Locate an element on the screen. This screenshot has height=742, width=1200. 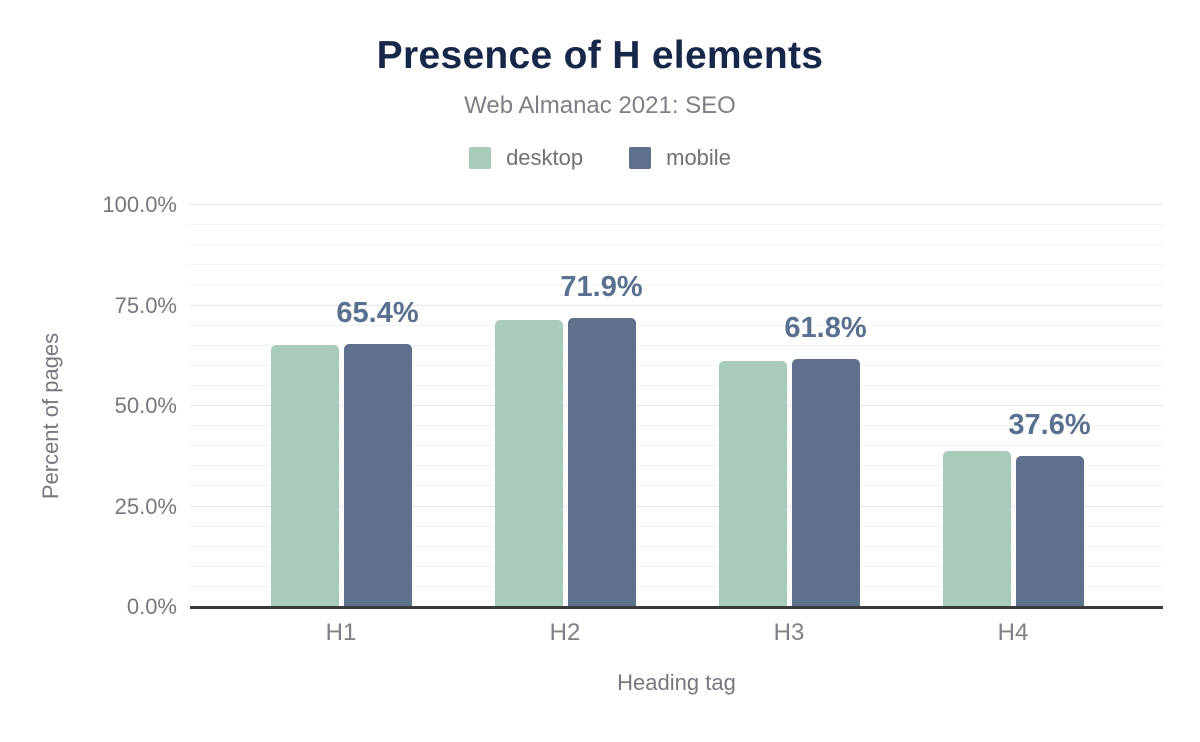
bar-desktop-H1 is located at coordinates (304, 476).